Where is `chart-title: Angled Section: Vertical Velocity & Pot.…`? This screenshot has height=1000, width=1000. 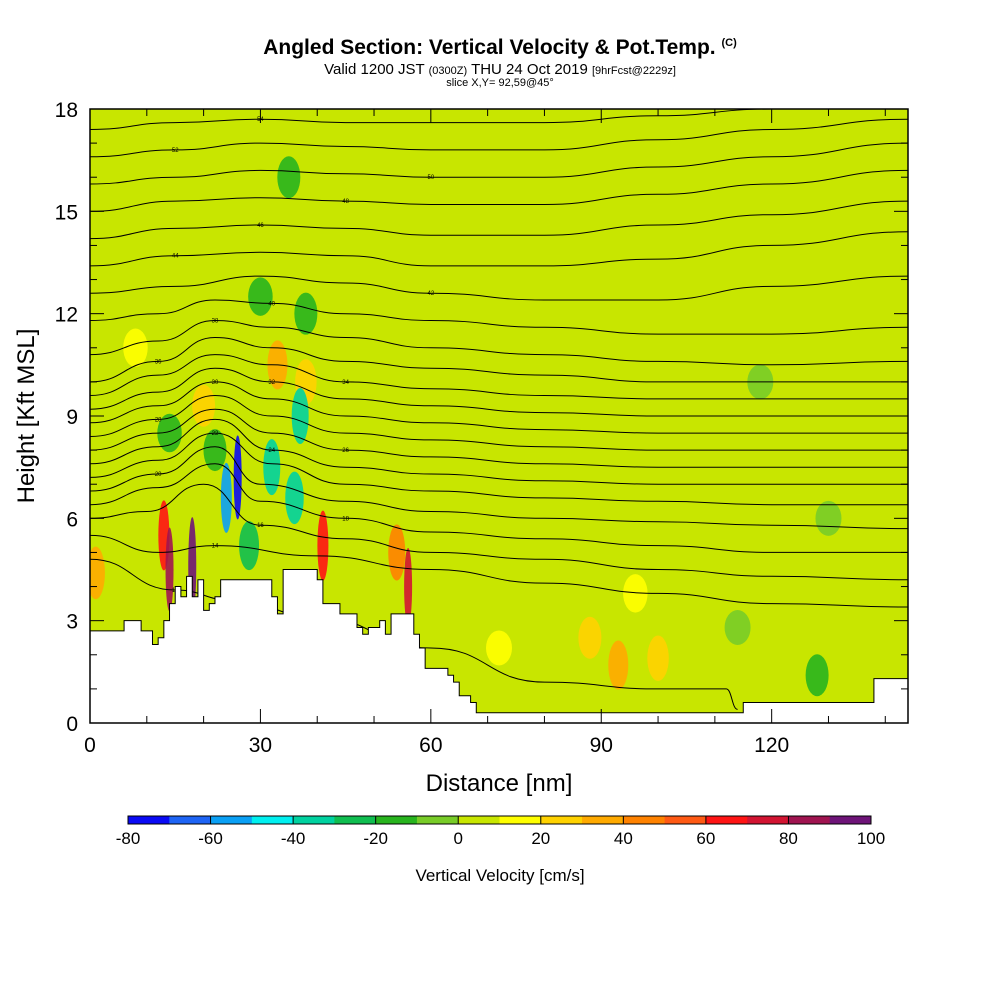 chart-title: Angled Section: Vertical Velocity & Pot.… is located at coordinates (500, 48).